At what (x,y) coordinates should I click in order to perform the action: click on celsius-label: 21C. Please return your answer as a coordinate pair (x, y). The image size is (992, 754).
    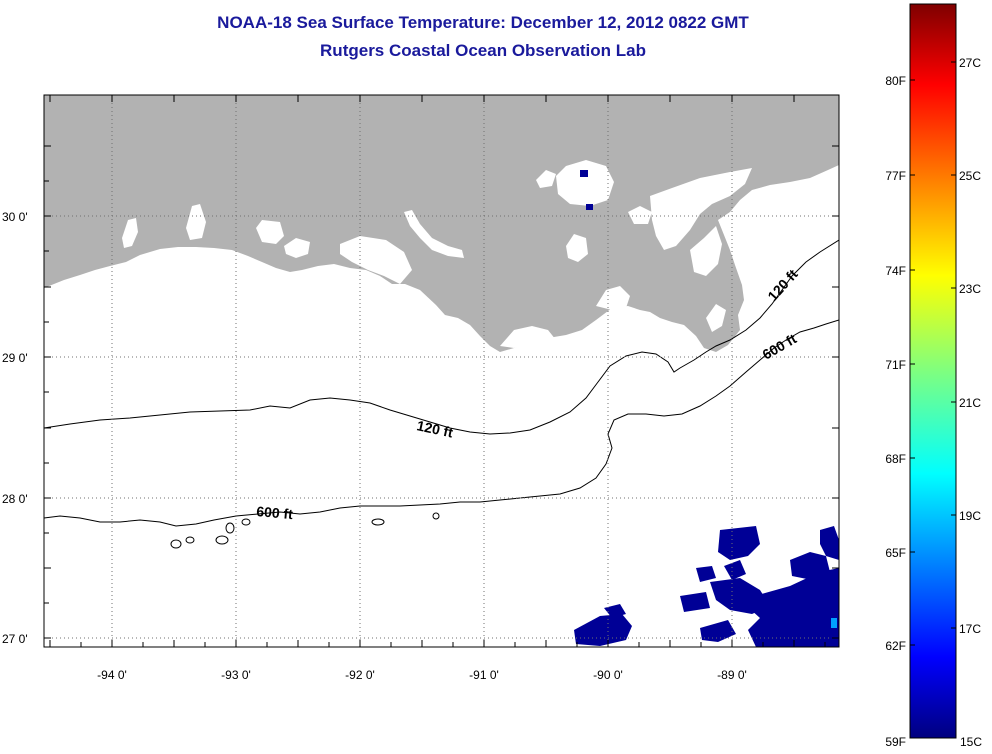
    Looking at the image, I should click on (970, 403).